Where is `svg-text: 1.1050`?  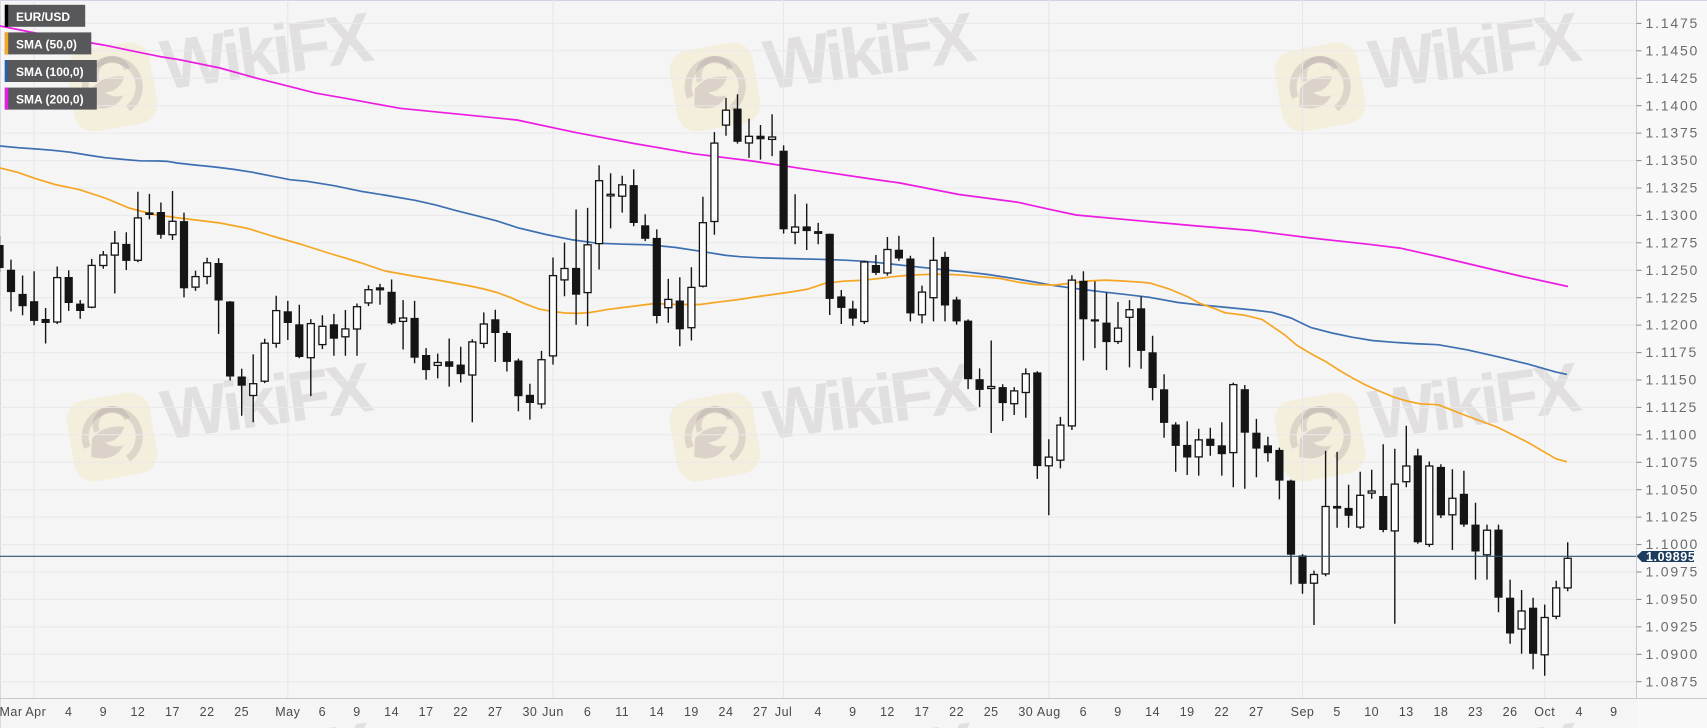 svg-text: 1.1050 is located at coordinates (1673, 489).